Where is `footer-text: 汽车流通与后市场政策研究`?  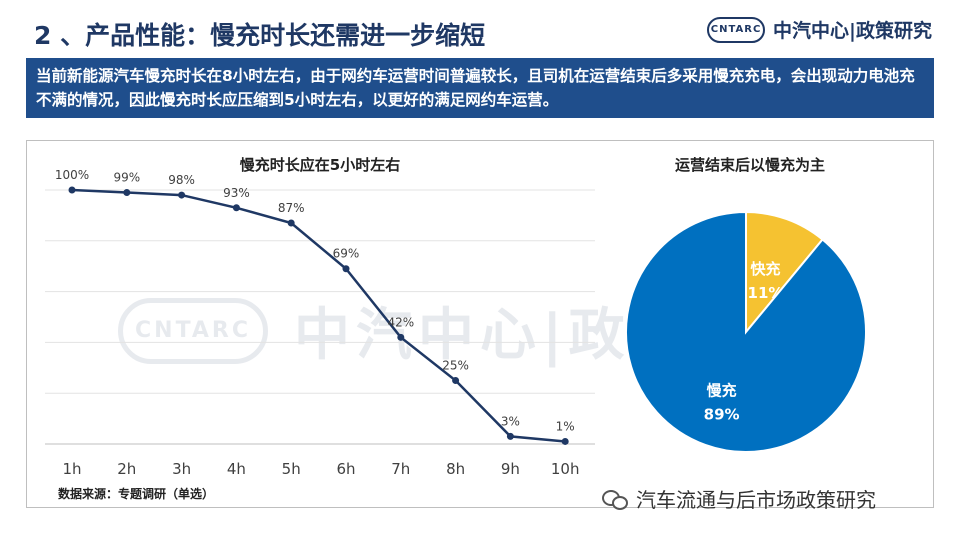
footer-text: 汽车流通与后市场政策研究 is located at coordinates (756, 500).